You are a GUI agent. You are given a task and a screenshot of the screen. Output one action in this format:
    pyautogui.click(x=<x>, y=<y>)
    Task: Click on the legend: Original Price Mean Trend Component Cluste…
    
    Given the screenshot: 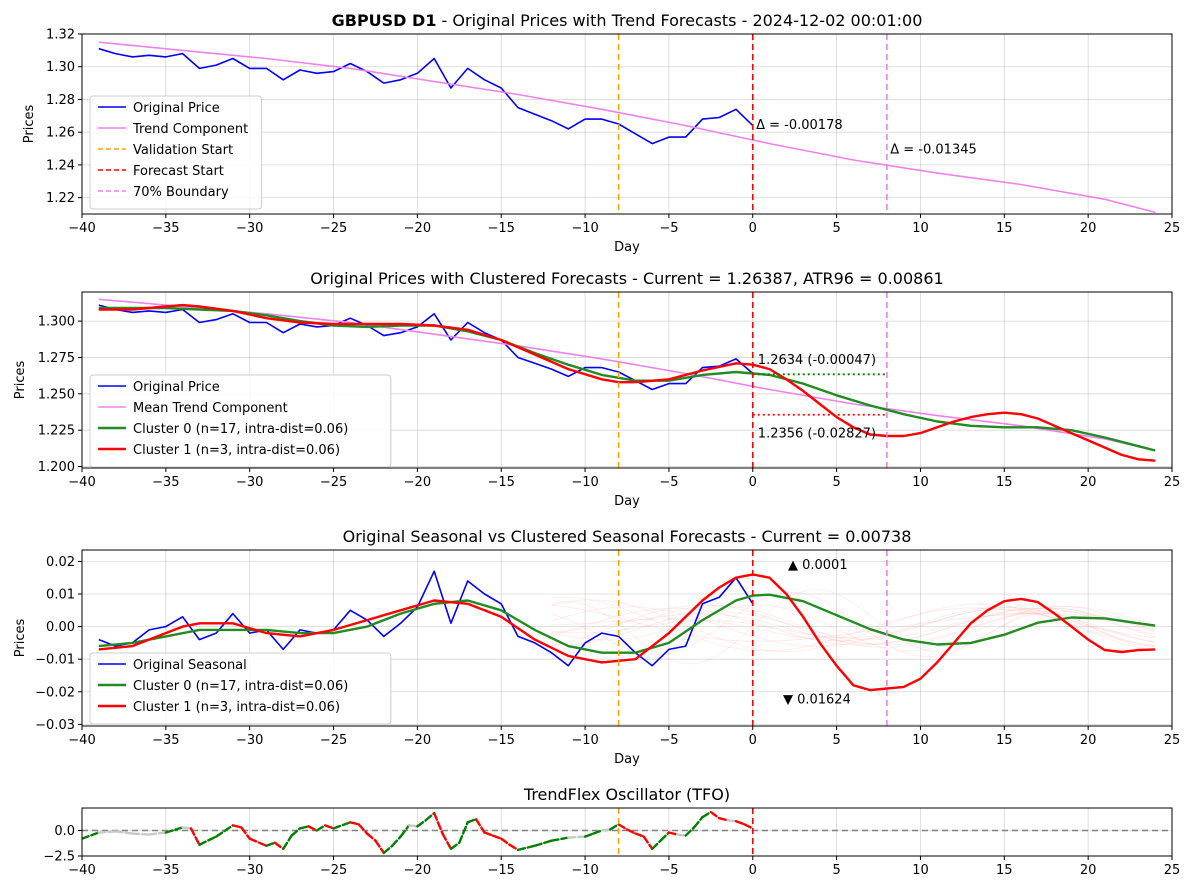 What is the action you would take?
    pyautogui.click(x=240, y=421)
    